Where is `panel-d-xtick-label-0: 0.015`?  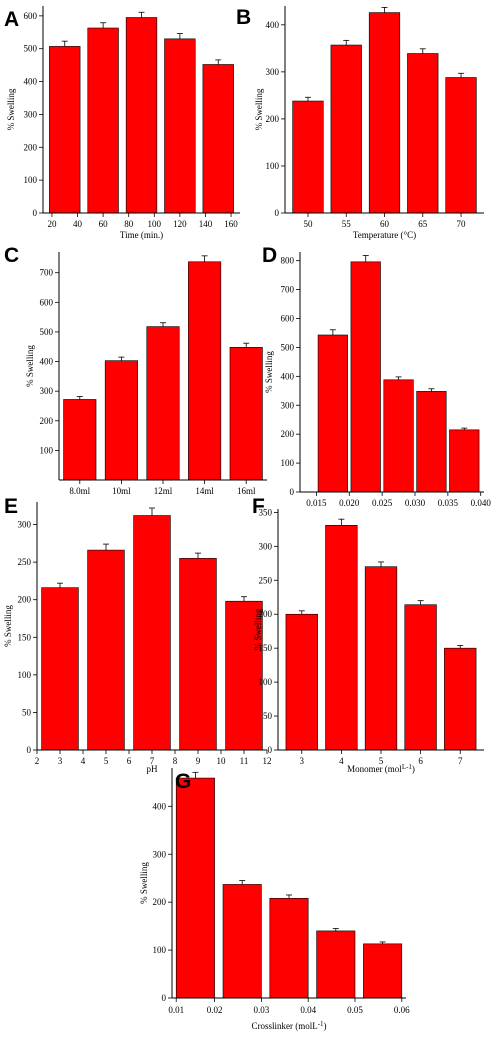 panel-d-xtick-label-0: 0.015 is located at coordinates (316, 503).